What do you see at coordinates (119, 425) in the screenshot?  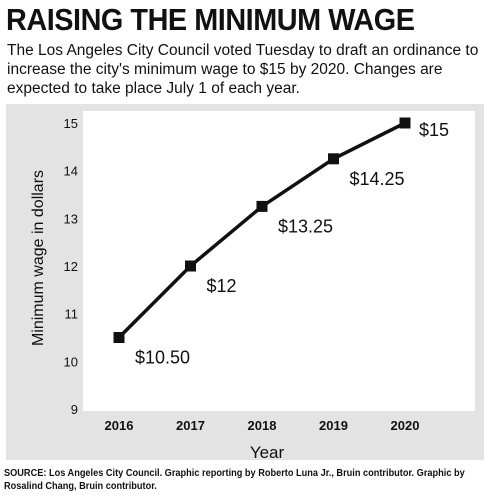 I see `x-tick-label: 2016` at bounding box center [119, 425].